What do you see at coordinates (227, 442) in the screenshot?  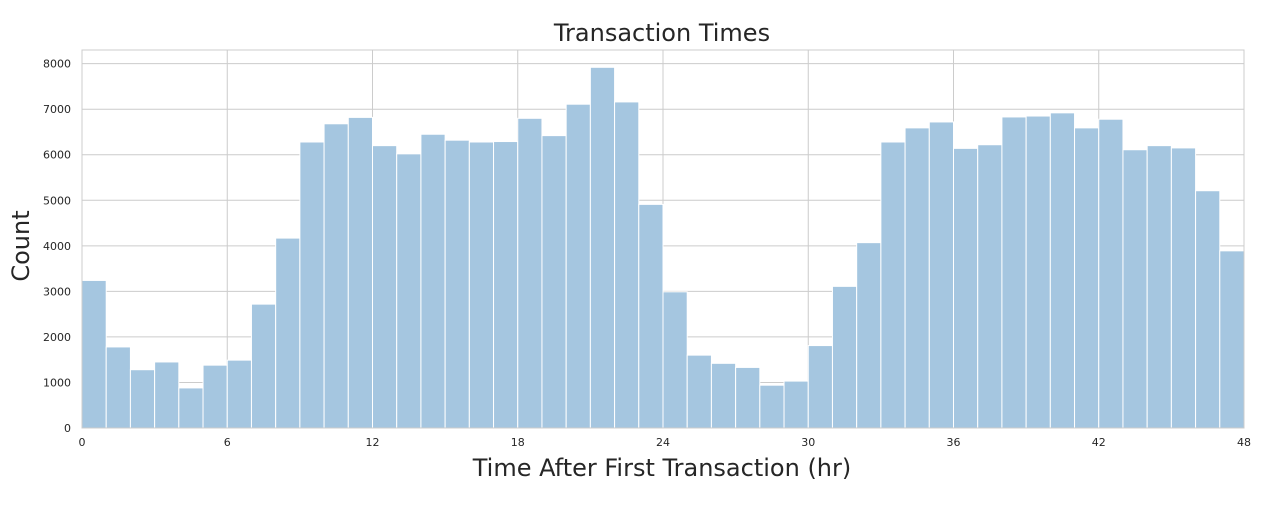 I see `x-tick-label-1: 6` at bounding box center [227, 442].